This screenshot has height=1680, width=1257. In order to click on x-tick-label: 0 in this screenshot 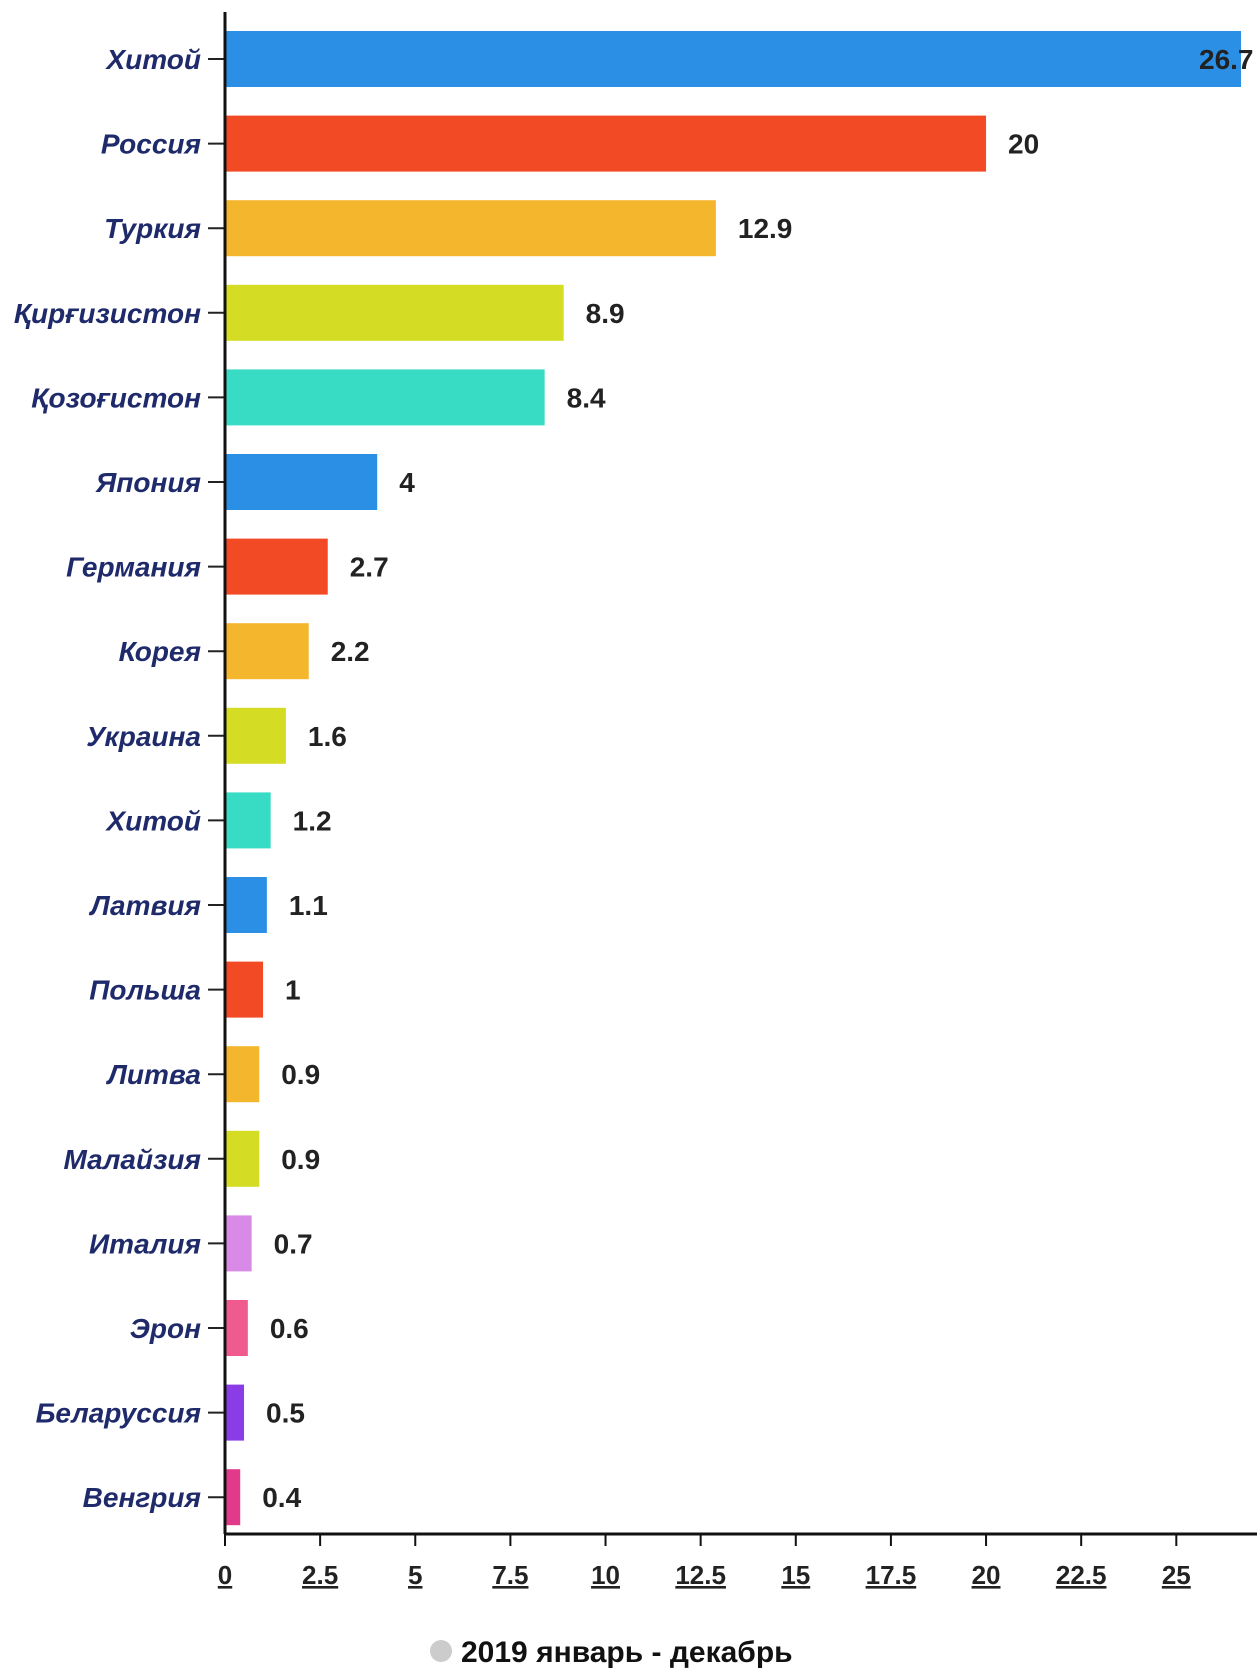, I will do `click(225, 1575)`.